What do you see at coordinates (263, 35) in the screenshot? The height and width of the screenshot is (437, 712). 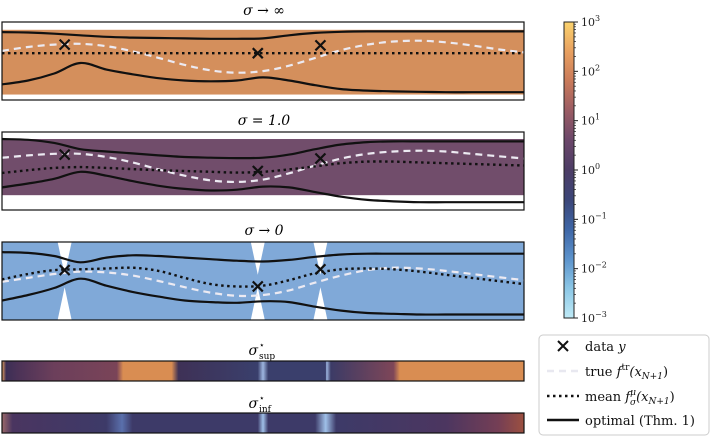 I see `panel-inf-optimal-upper` at bounding box center [263, 35].